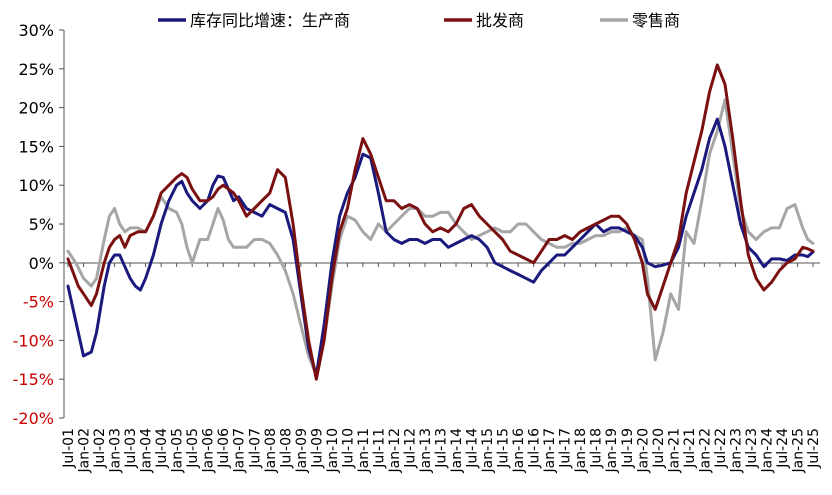 Image resolution: width=832 pixels, height=495 pixels. I want to click on x-tick-label: Jul-21, so click(690, 448).